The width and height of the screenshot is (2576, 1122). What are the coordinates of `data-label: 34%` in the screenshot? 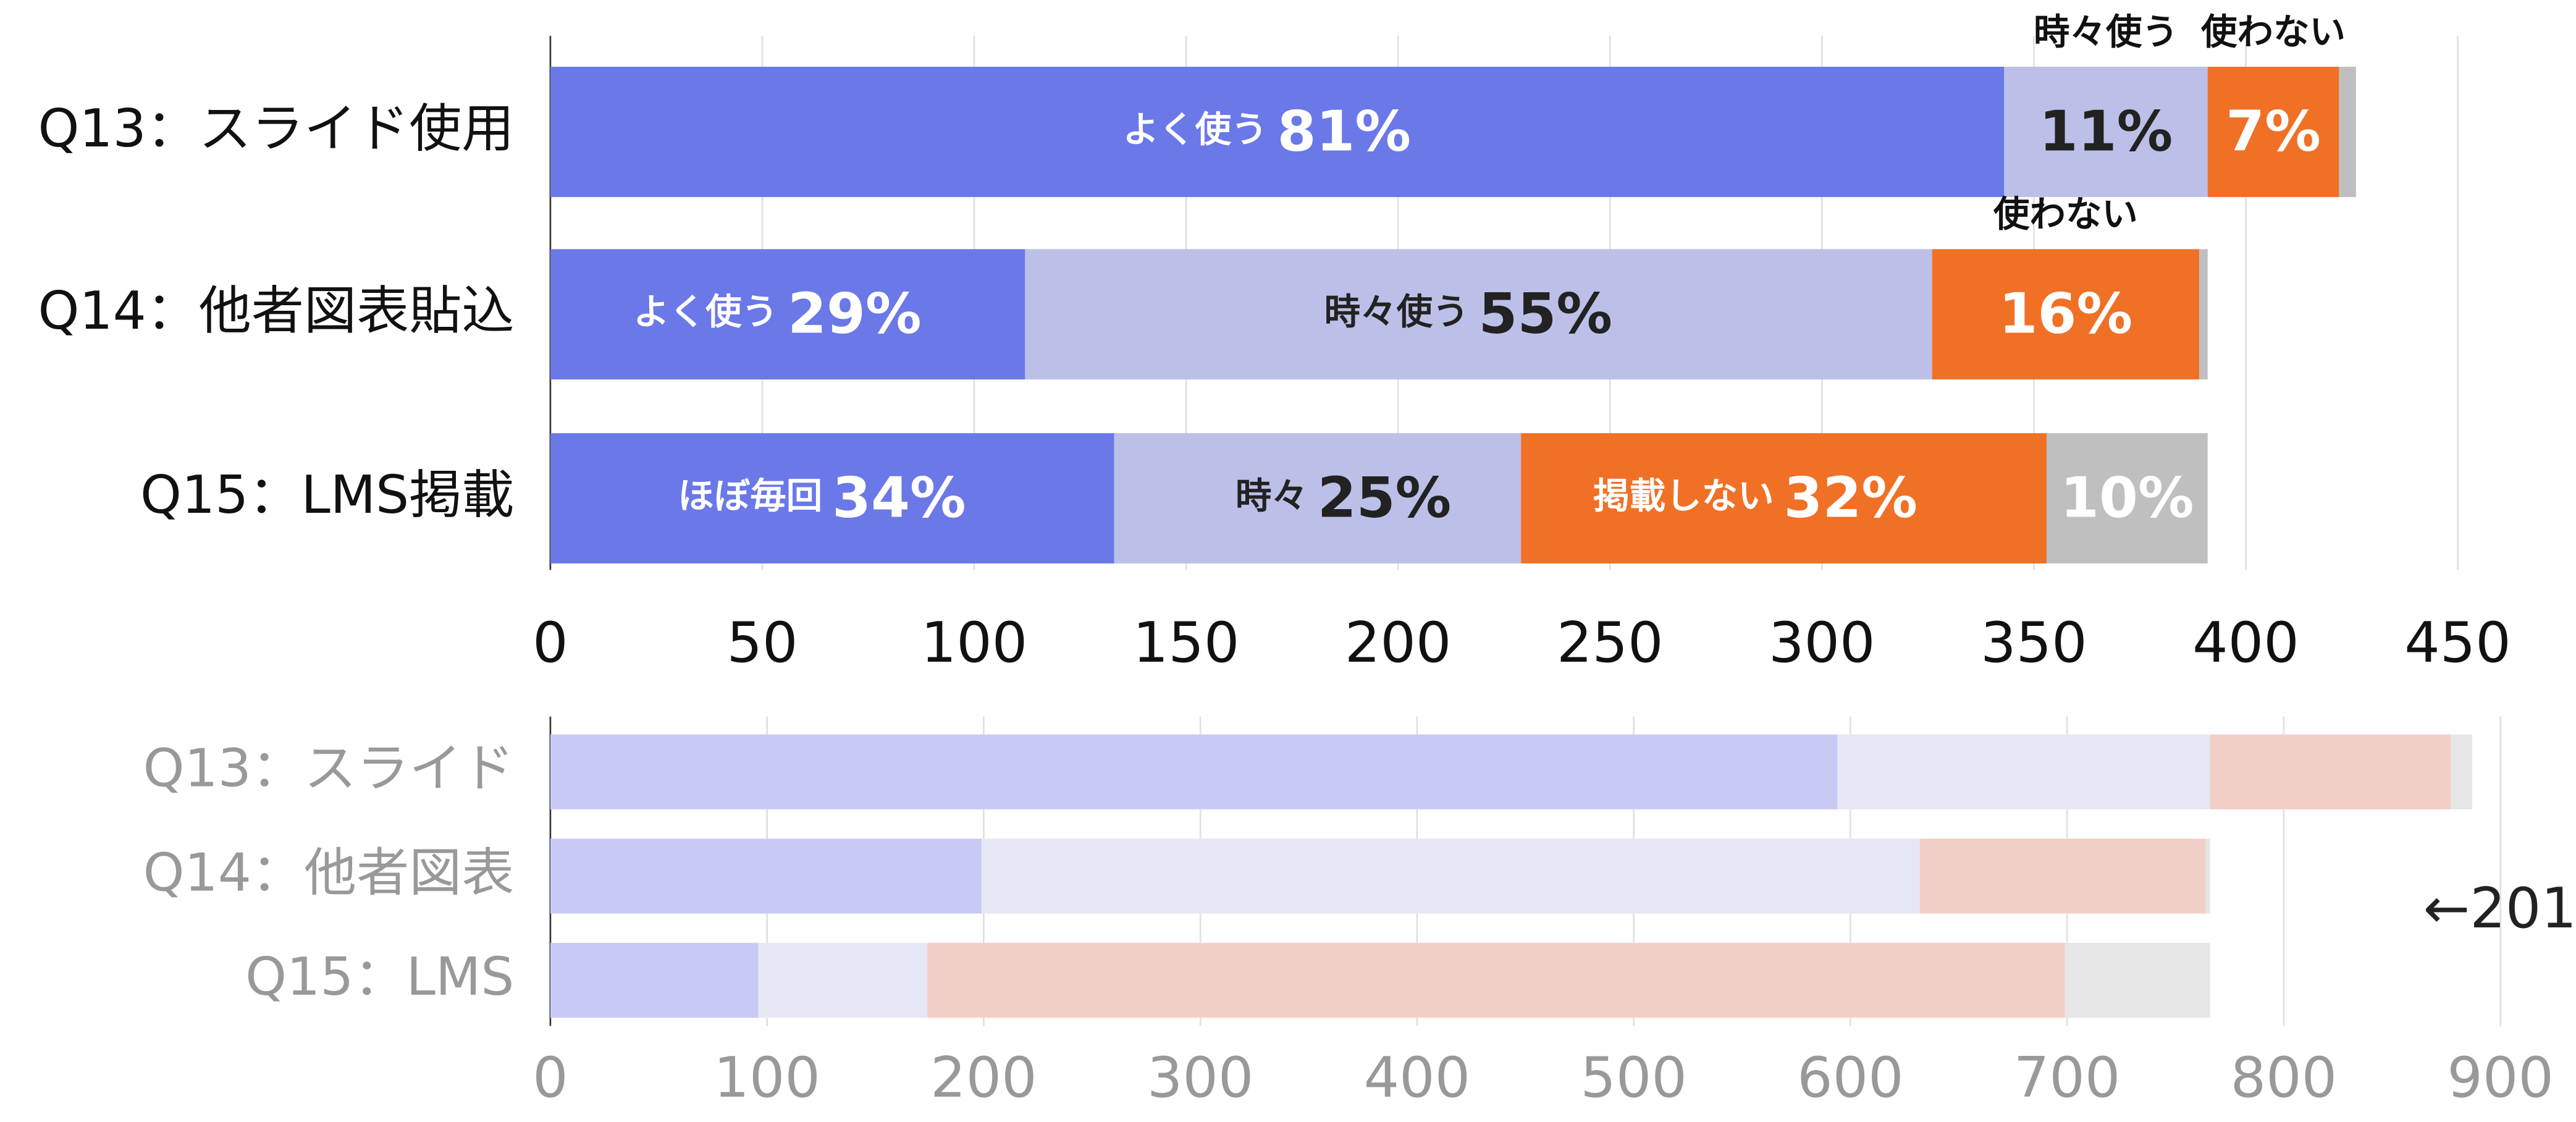 It's located at (899, 498).